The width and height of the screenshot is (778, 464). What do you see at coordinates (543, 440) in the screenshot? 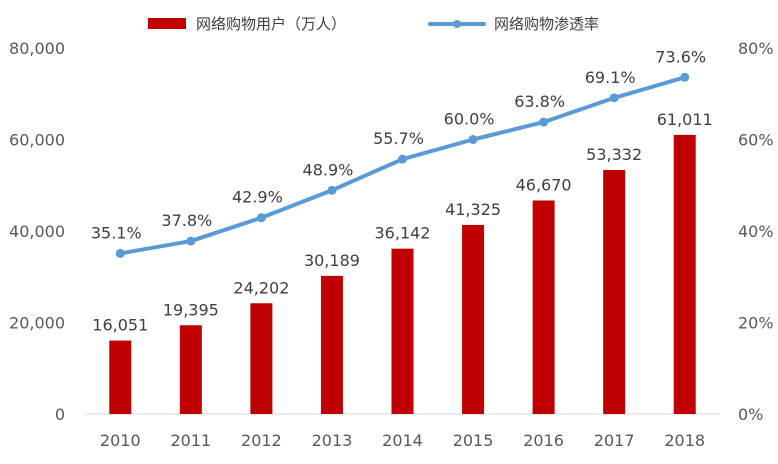
I see `x-tick-label: 2016` at bounding box center [543, 440].